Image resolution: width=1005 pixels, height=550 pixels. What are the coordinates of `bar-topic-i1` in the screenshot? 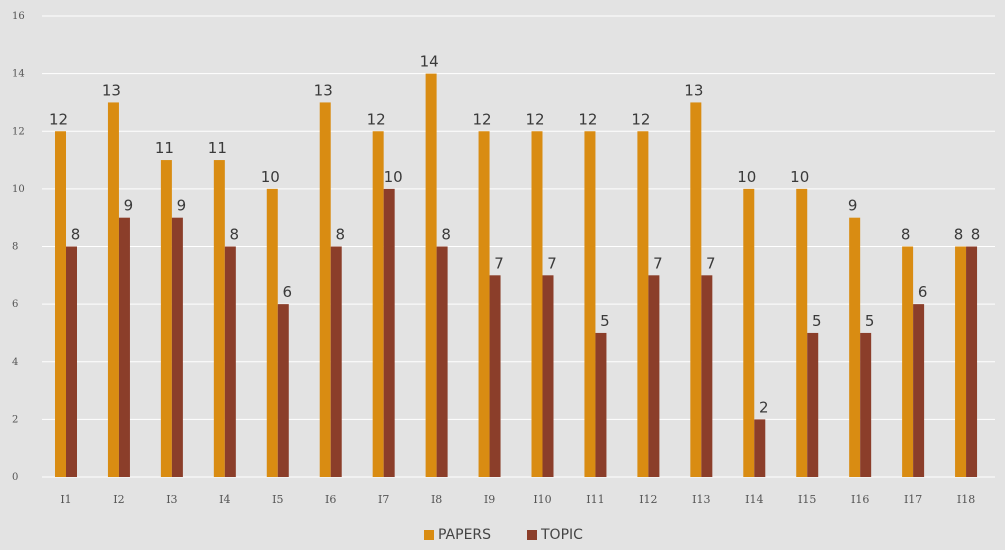 It's located at (71, 361).